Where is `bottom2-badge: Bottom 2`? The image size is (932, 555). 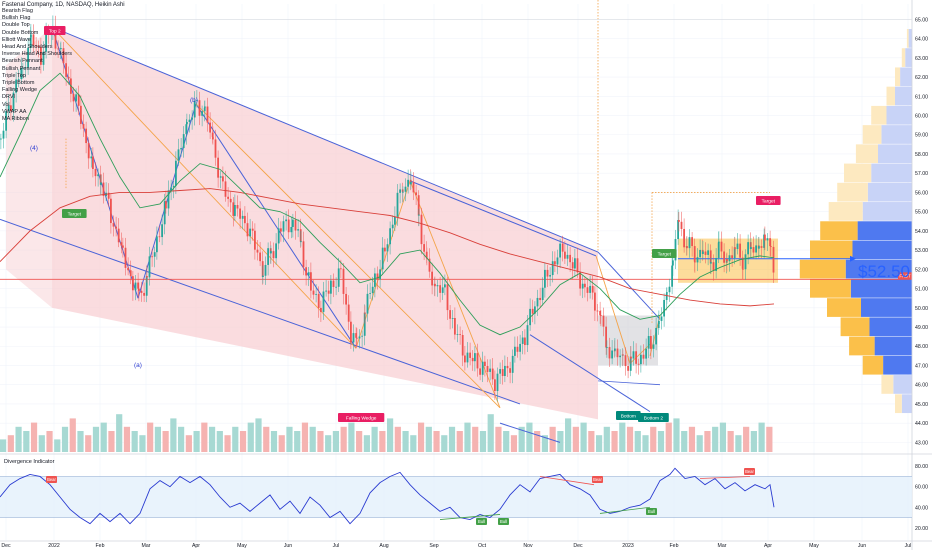
bottom2-badge: Bottom 2 is located at coordinates (654, 418).